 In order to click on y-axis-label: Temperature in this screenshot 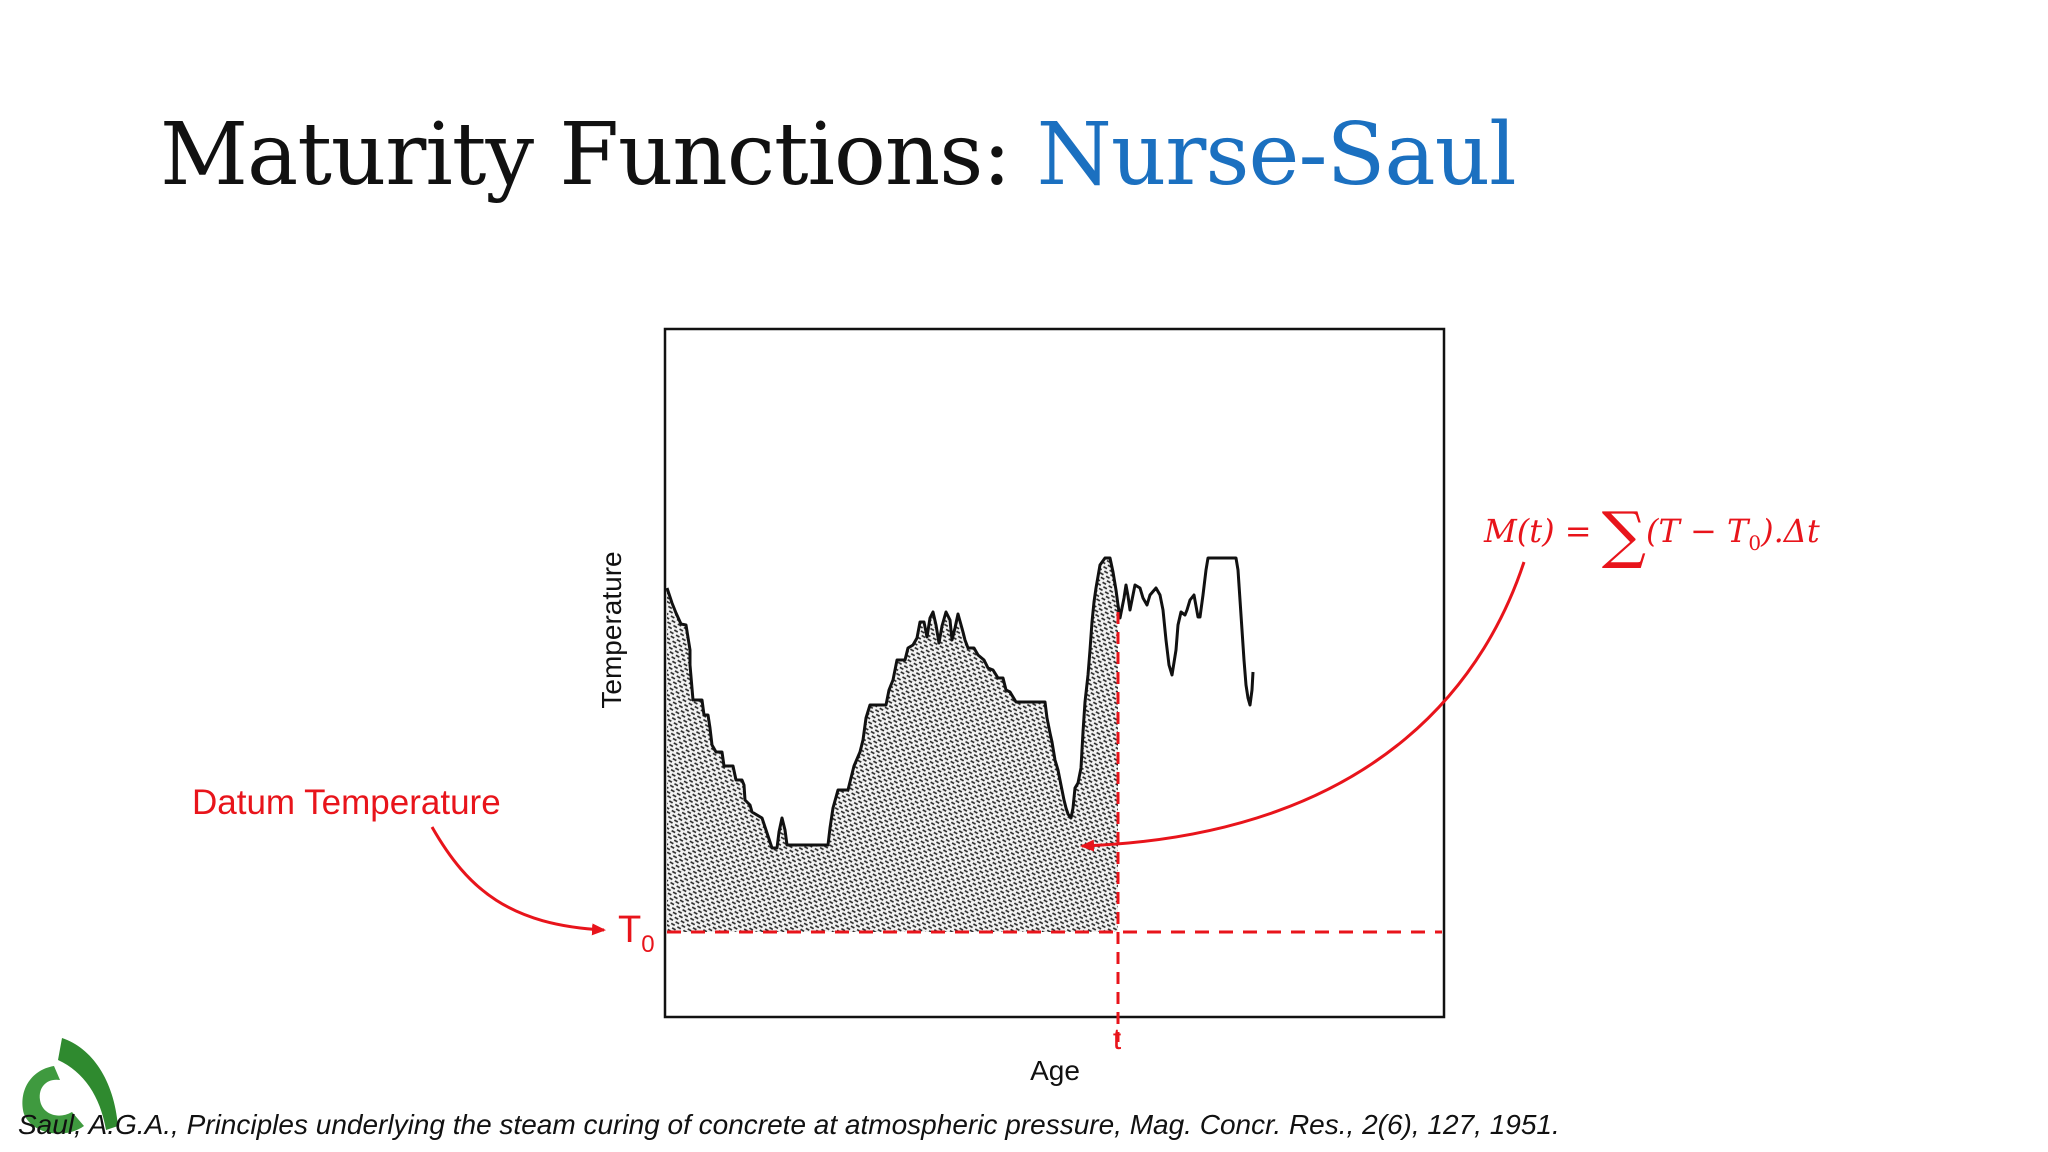, I will do `click(611, 629)`.